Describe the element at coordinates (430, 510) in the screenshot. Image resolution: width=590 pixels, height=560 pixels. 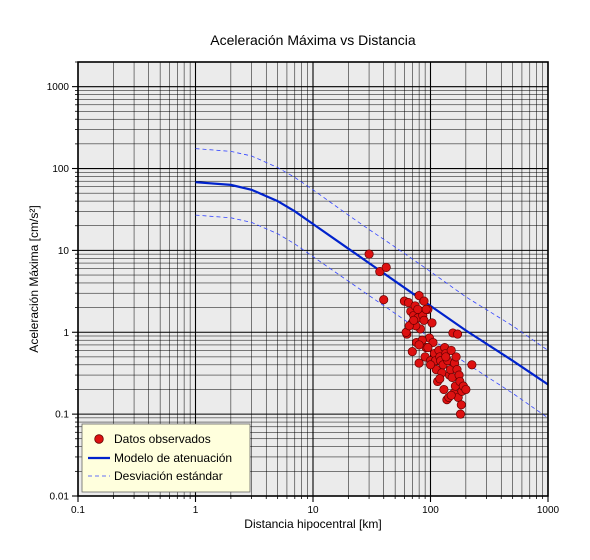
I see `x-tick-label: 100` at that location.